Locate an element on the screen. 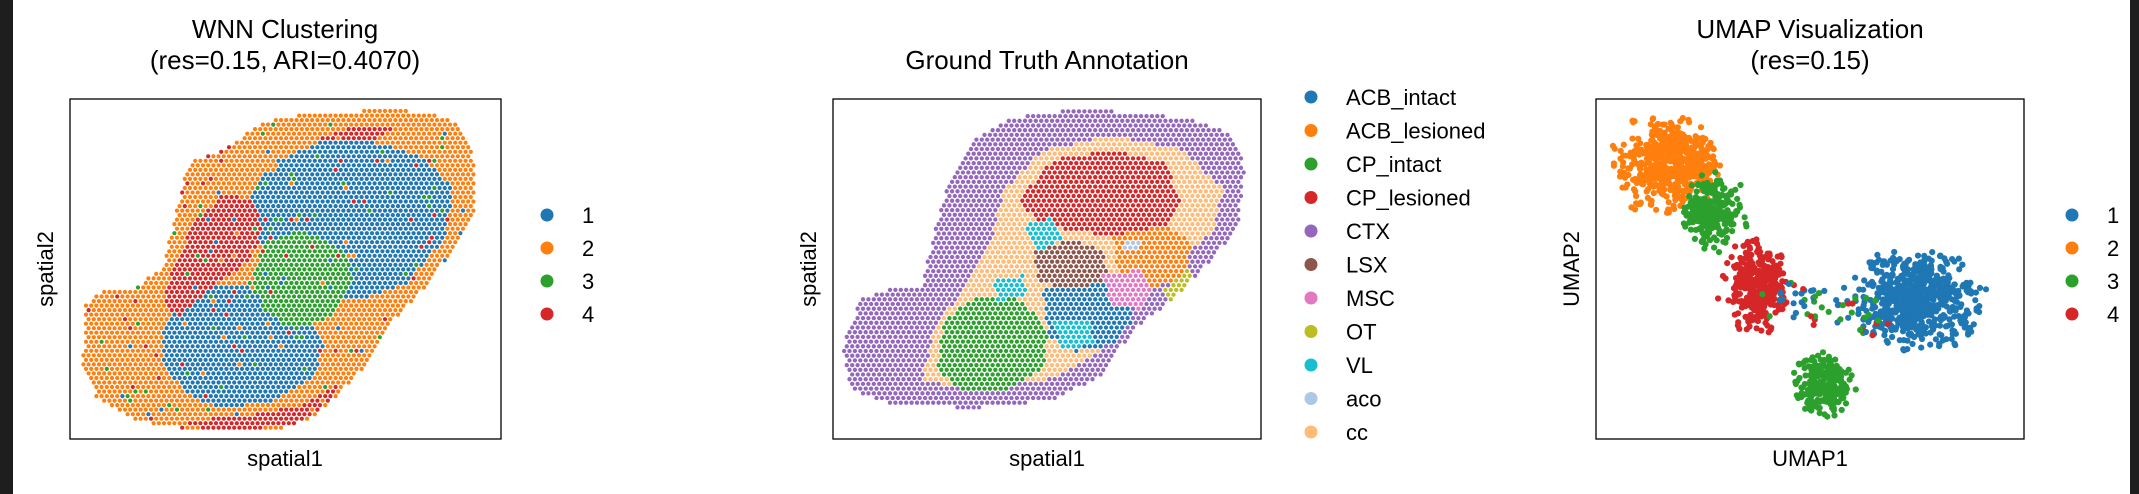  legend-label: 1 is located at coordinates (588, 215).